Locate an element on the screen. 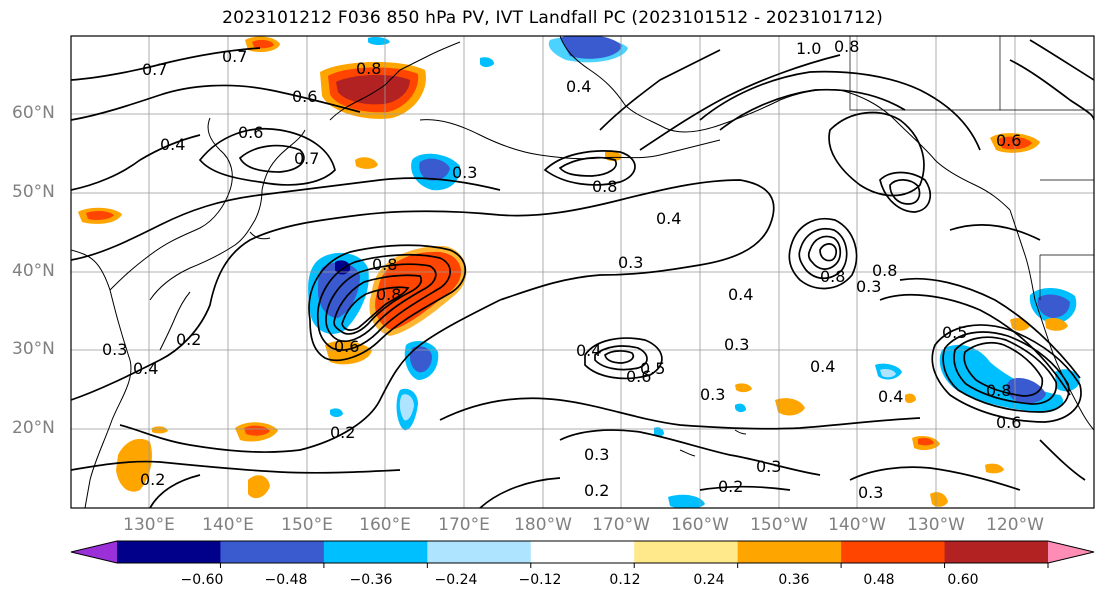  colorbar-tick-label: 0.36 is located at coordinates (794, 580).